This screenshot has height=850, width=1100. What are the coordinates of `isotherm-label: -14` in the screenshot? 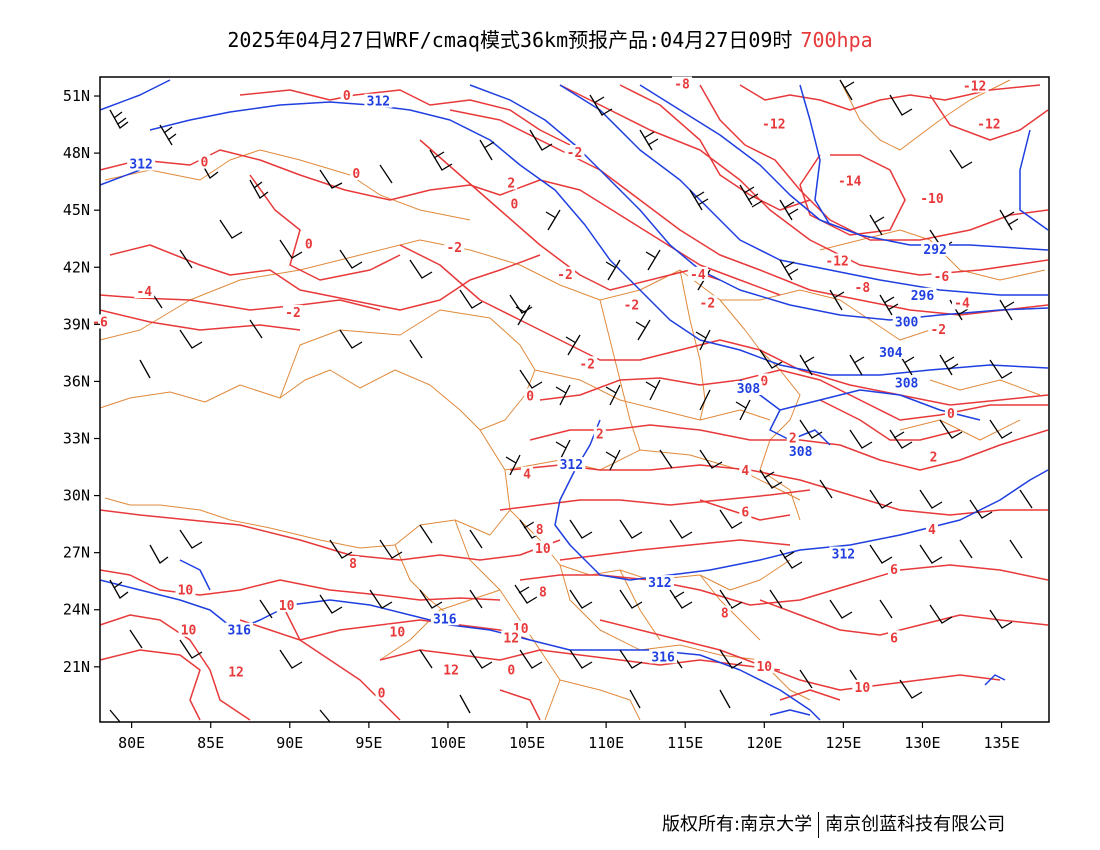 It's located at (850, 182).